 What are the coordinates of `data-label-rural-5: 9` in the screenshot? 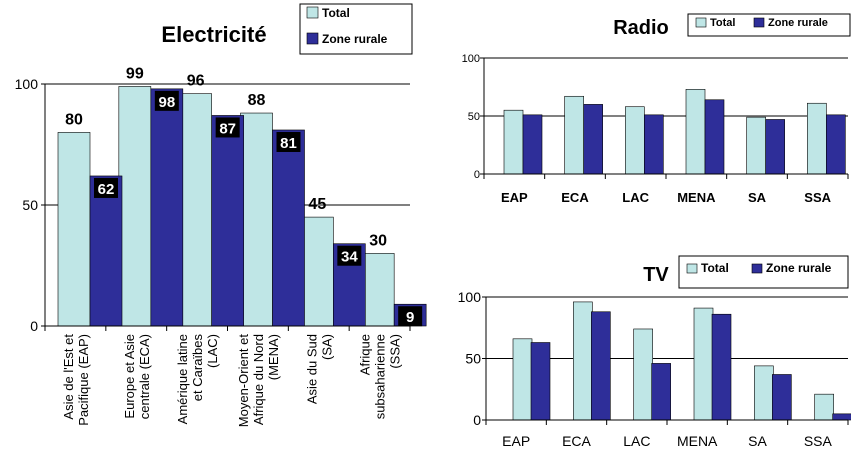 It's located at (410, 317).